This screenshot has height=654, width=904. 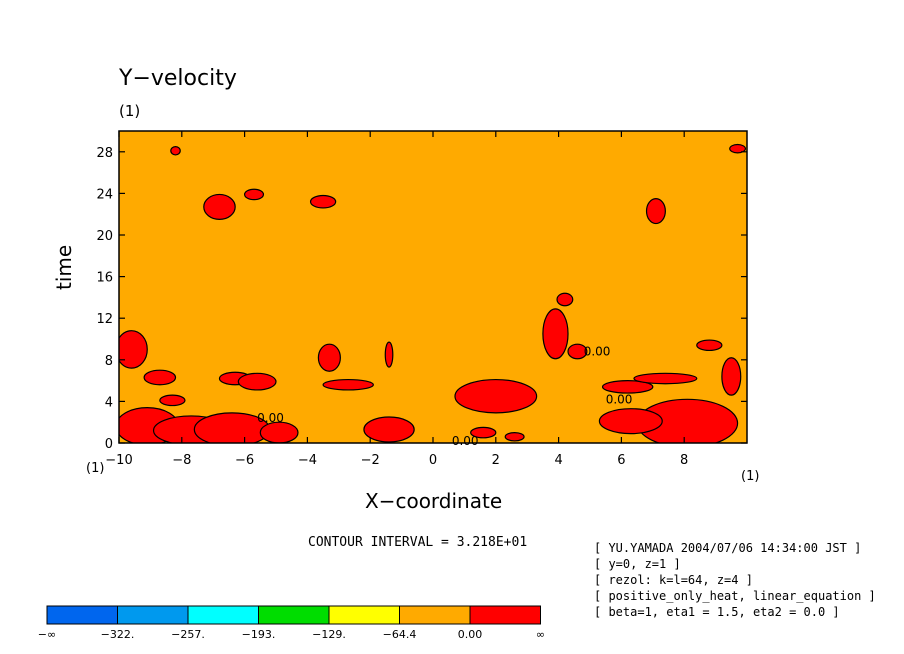 What do you see at coordinates (637, 564) in the screenshot?
I see `info-line: [ y=0, z=1 ]` at bounding box center [637, 564].